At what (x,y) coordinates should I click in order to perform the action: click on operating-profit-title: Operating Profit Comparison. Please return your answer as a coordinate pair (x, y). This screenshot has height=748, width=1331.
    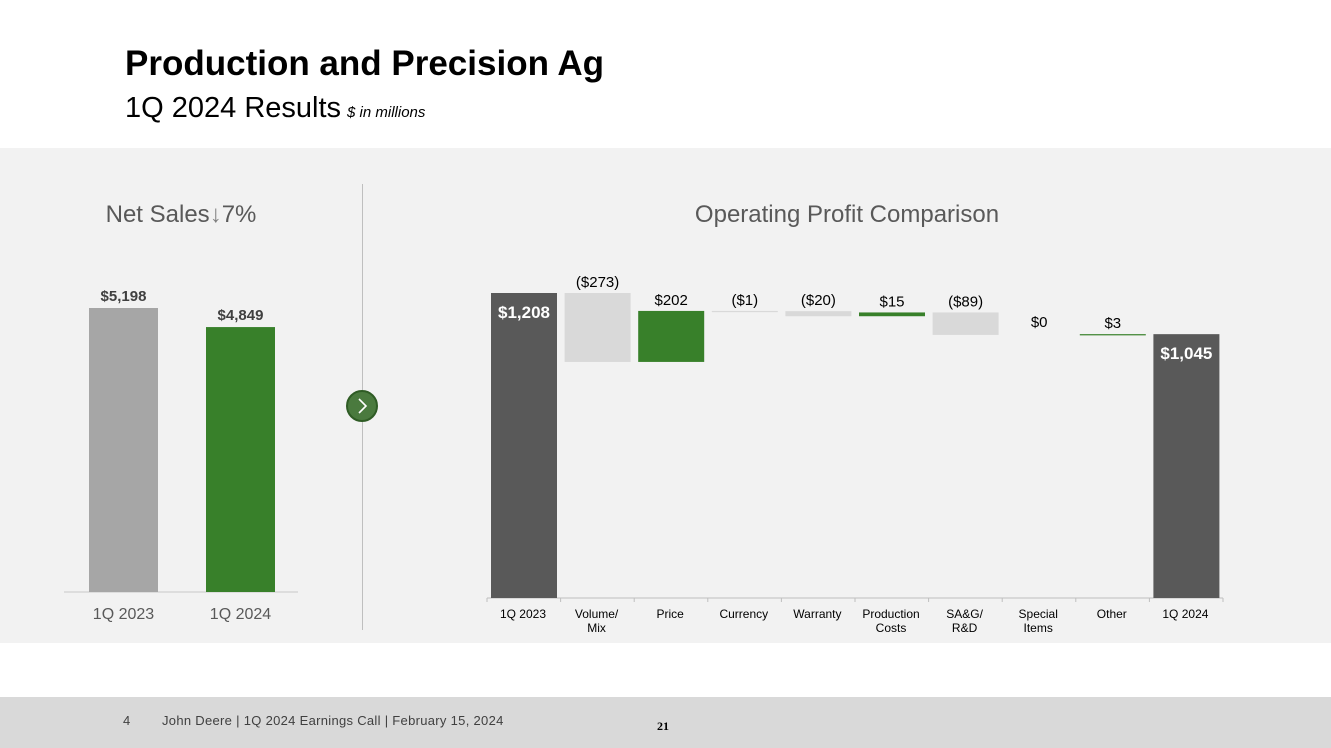
    Looking at the image, I should click on (847, 214).